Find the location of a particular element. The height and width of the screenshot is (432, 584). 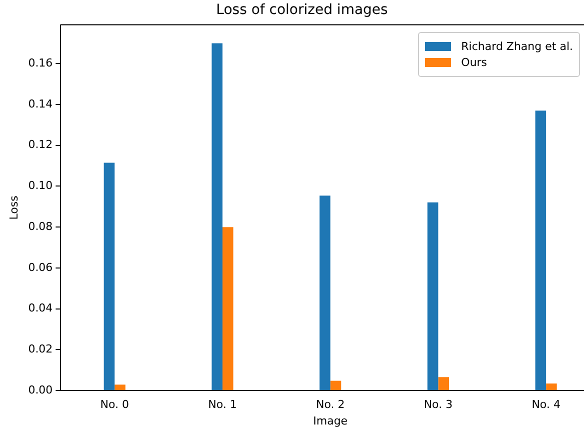

y-tick-label: 0.16 is located at coordinates (40, 63).